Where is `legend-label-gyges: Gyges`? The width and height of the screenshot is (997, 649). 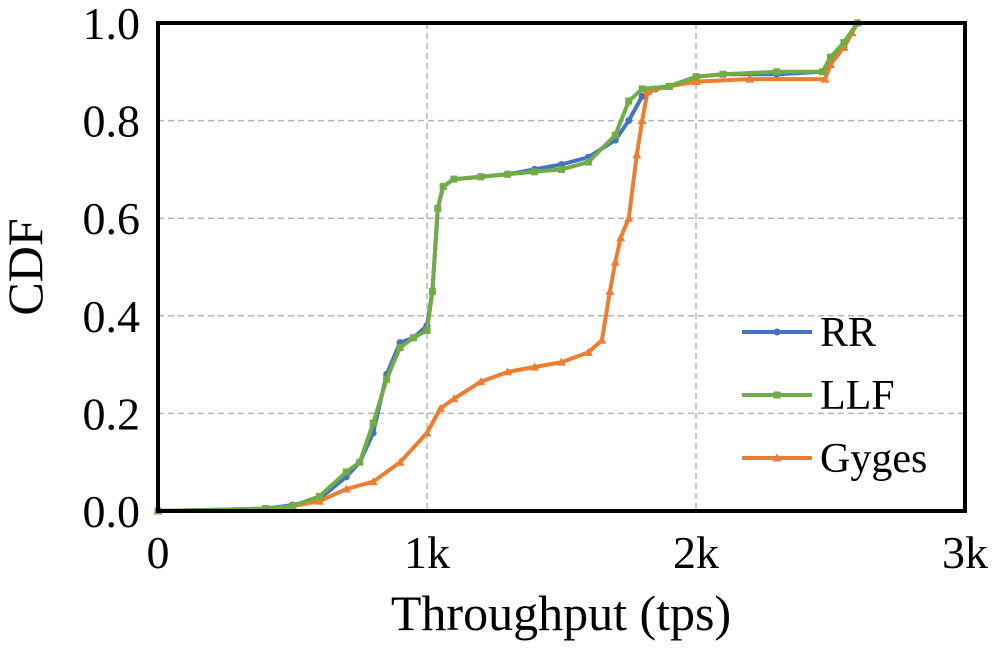
legend-label-gyges: Gyges is located at coordinates (873, 459).